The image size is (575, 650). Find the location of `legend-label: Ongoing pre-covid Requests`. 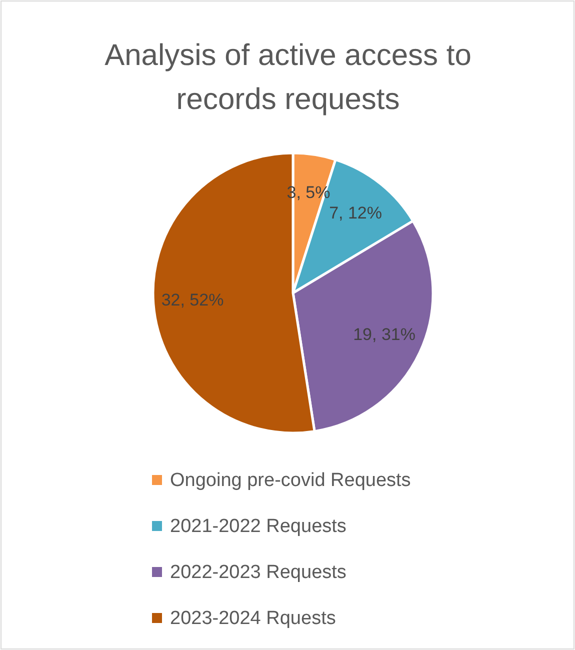

legend-label: Ongoing pre-covid Requests is located at coordinates (290, 481).